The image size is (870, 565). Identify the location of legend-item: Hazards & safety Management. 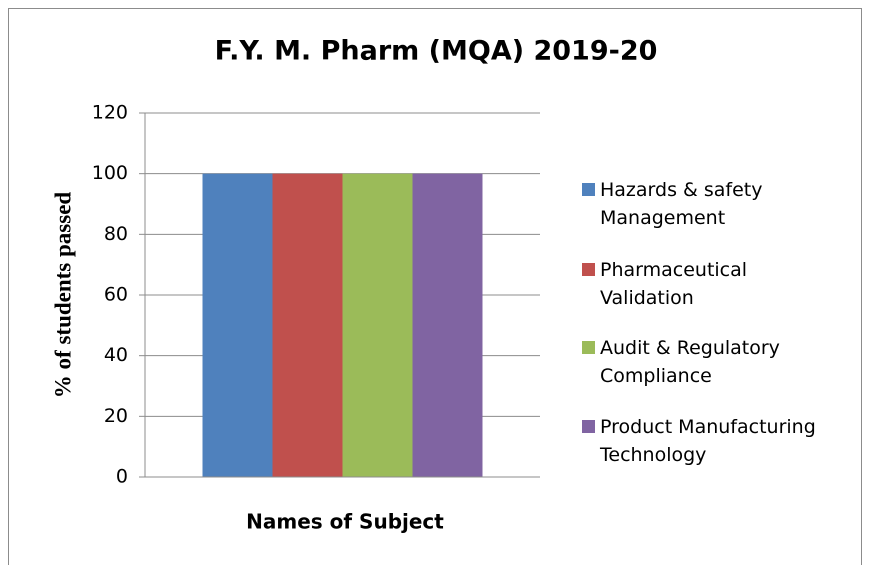
(717, 204).